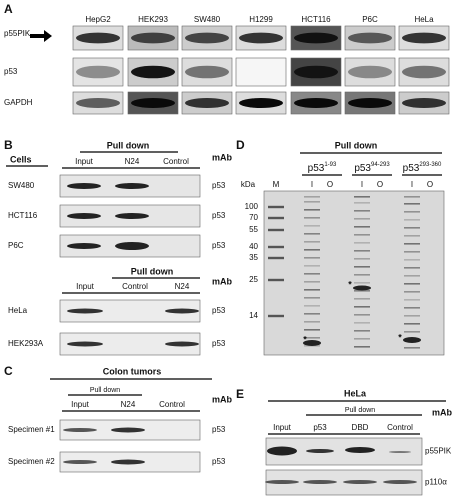  What do you see at coordinates (21, 185) in the screenshot?
I see `row-label: SW480` at bounding box center [21, 185].